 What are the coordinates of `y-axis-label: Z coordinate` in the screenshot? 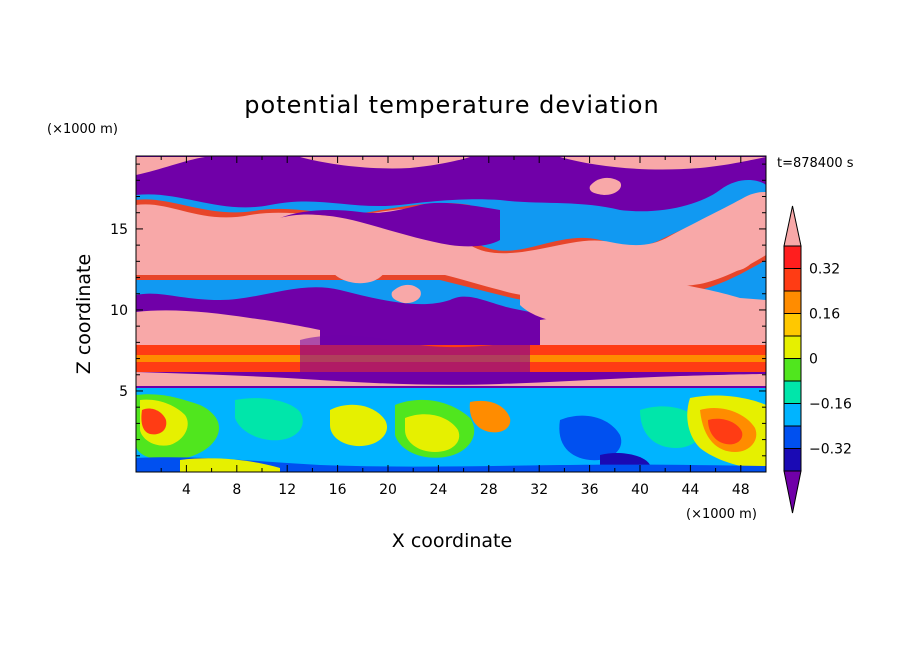 It's located at (84, 314).